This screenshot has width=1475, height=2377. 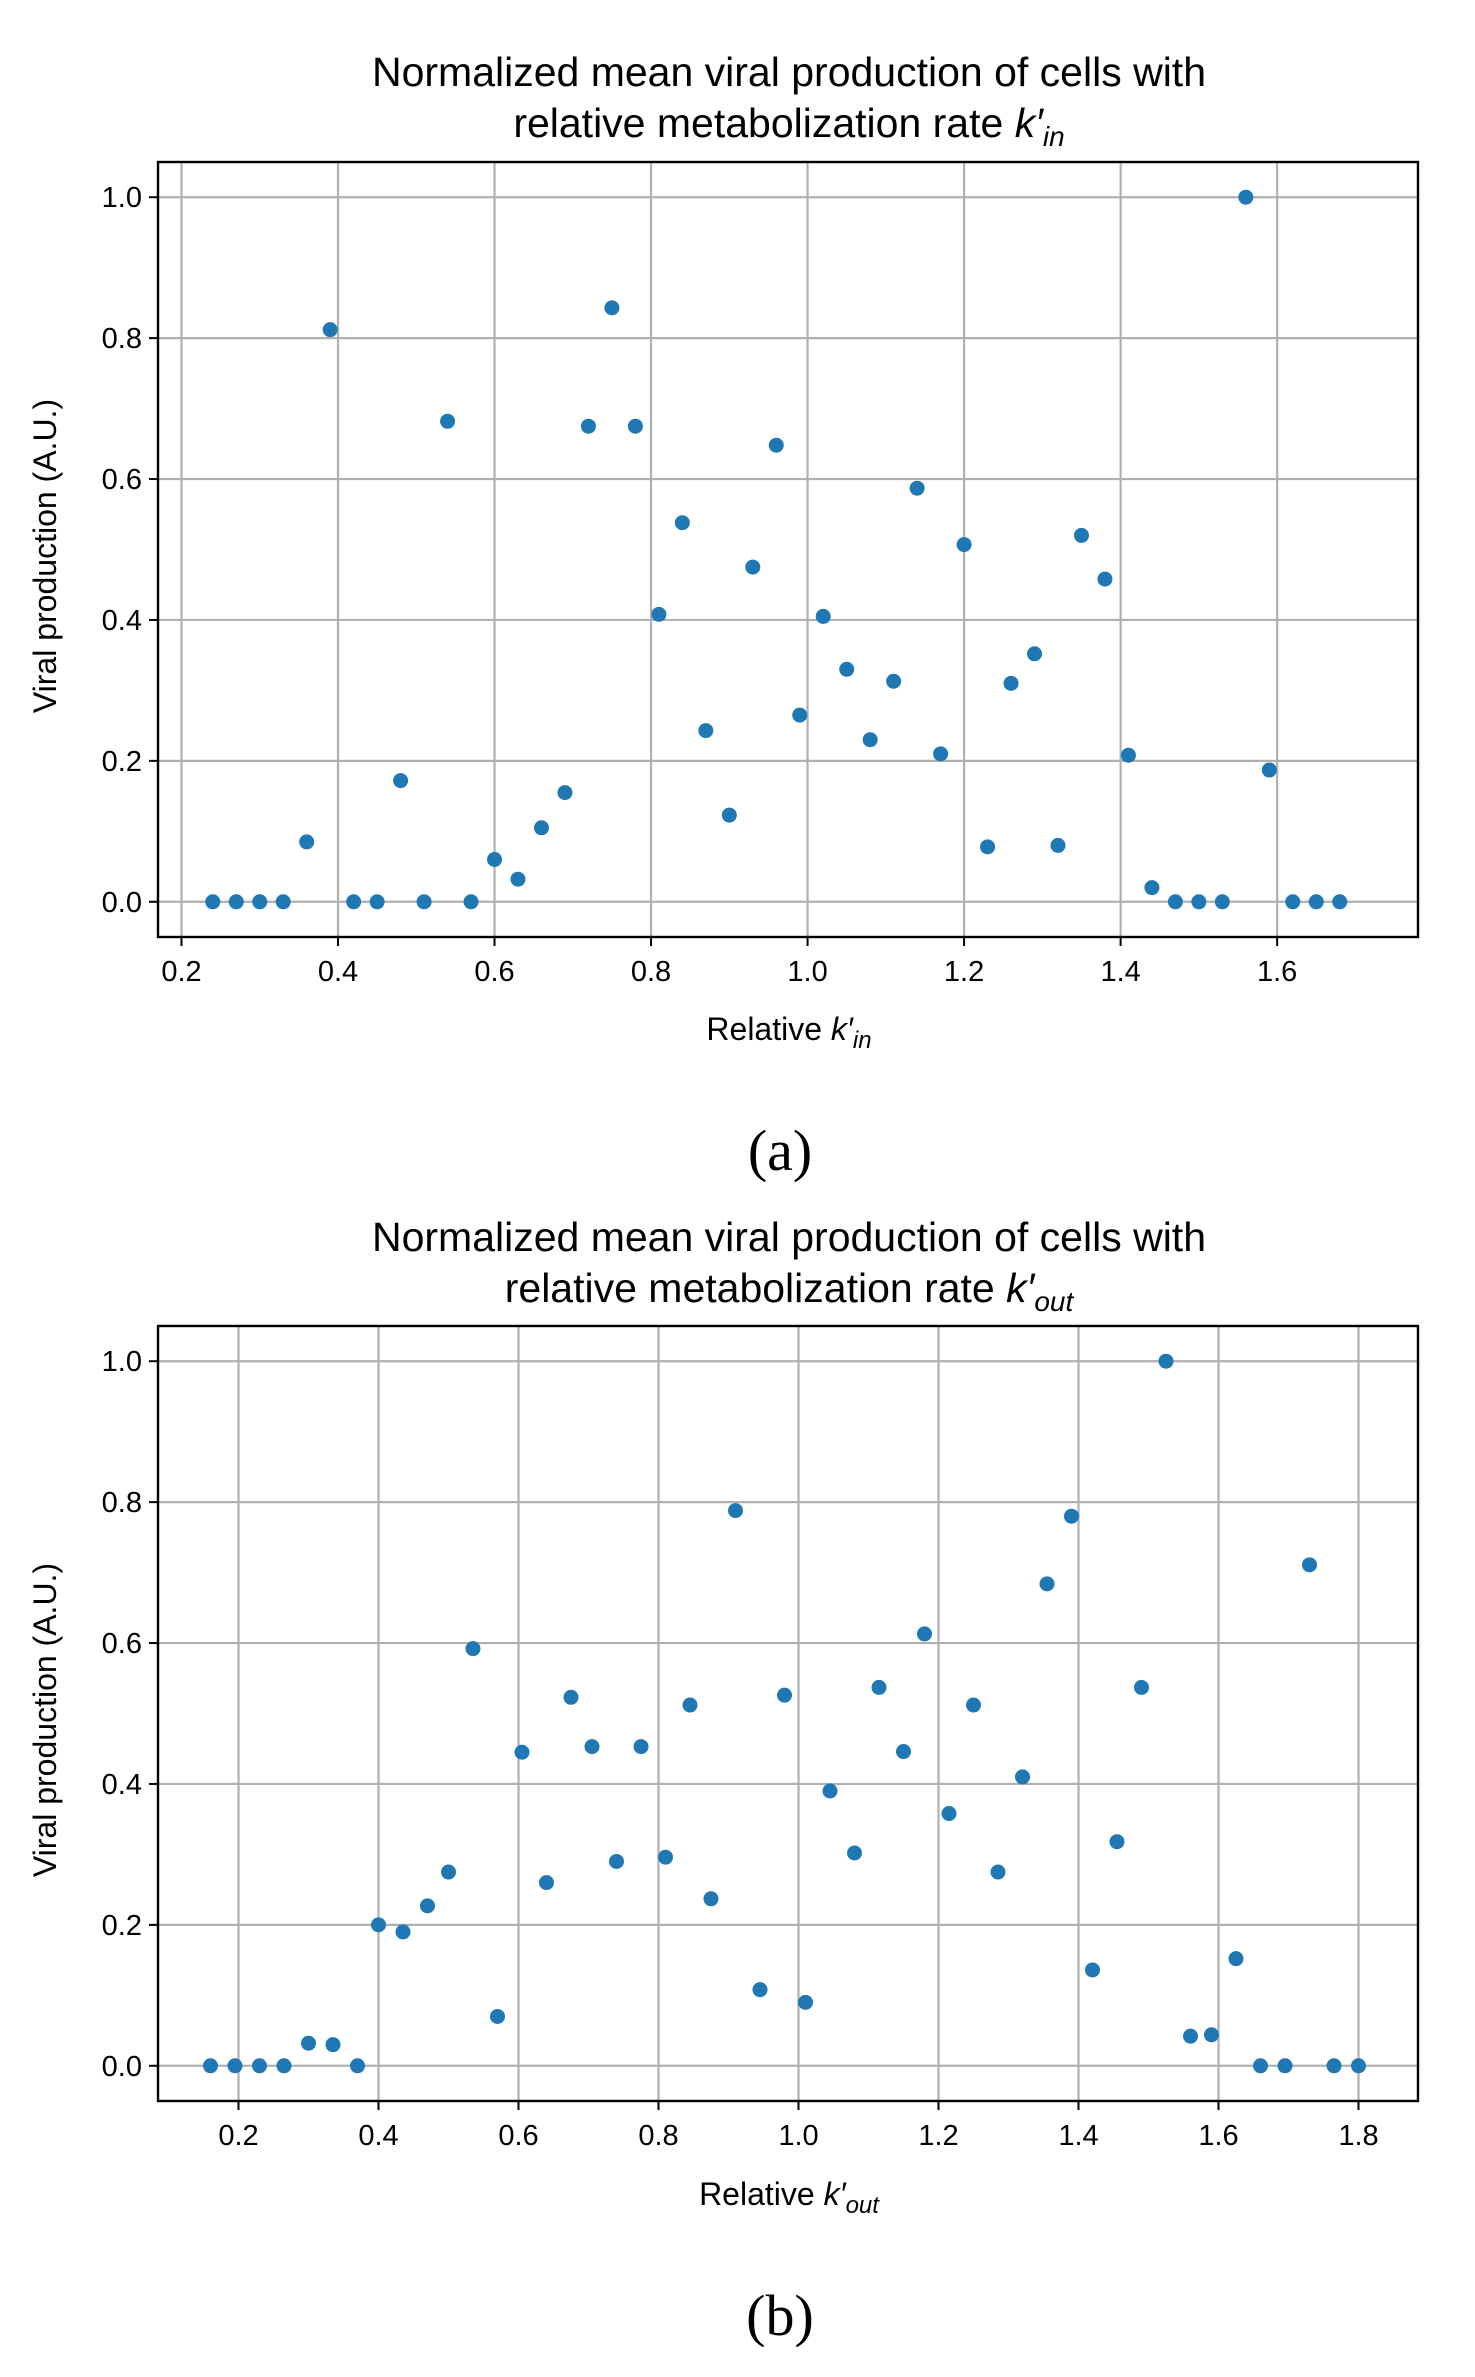 What do you see at coordinates (798, 2136) in the screenshot?
I see `chart-b-xtick-label: 1.0` at bounding box center [798, 2136].